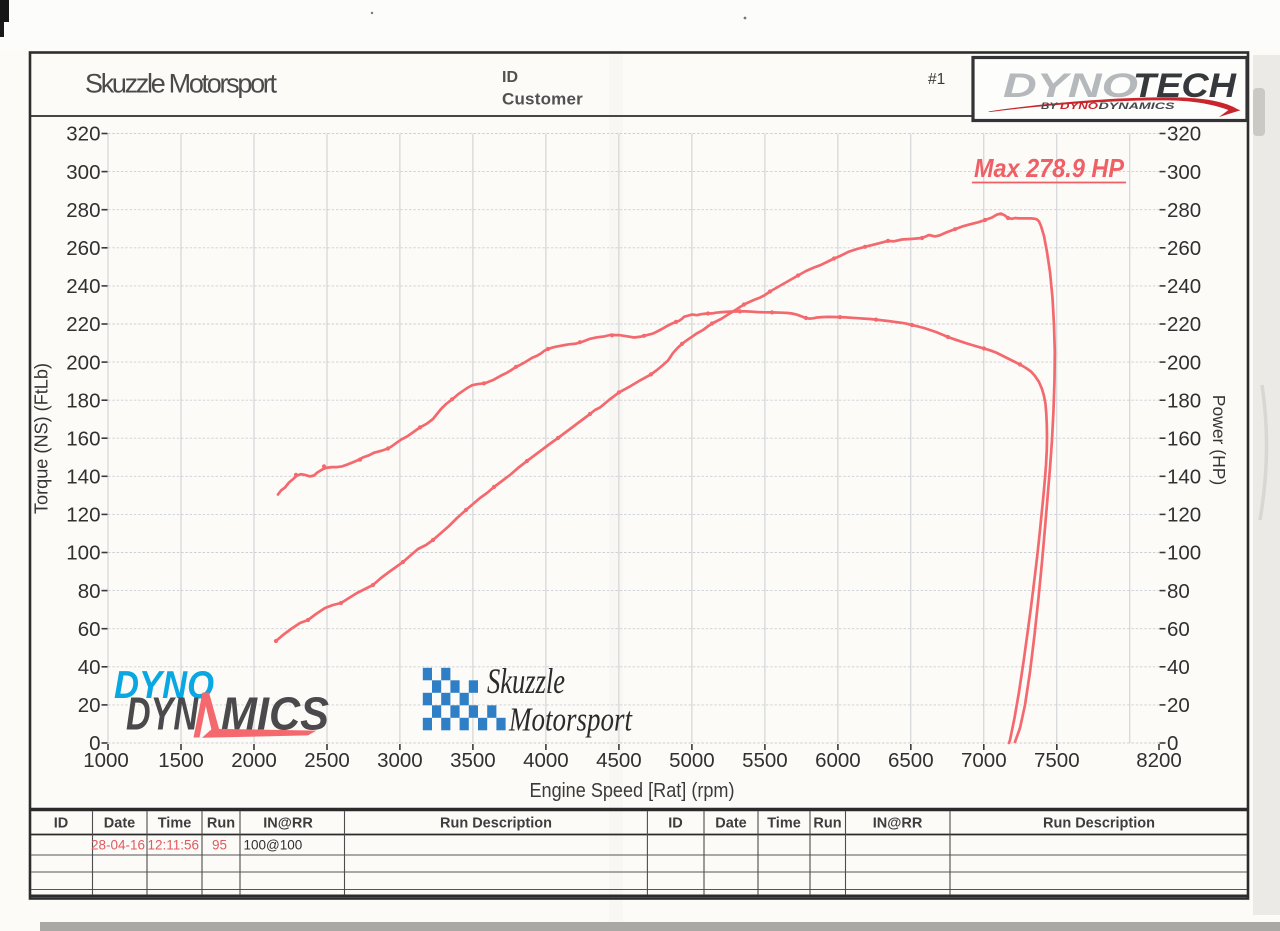 Image resolution: width=1280 pixels, height=931 pixels. I want to click on svg-text: 1500, so click(181, 760).